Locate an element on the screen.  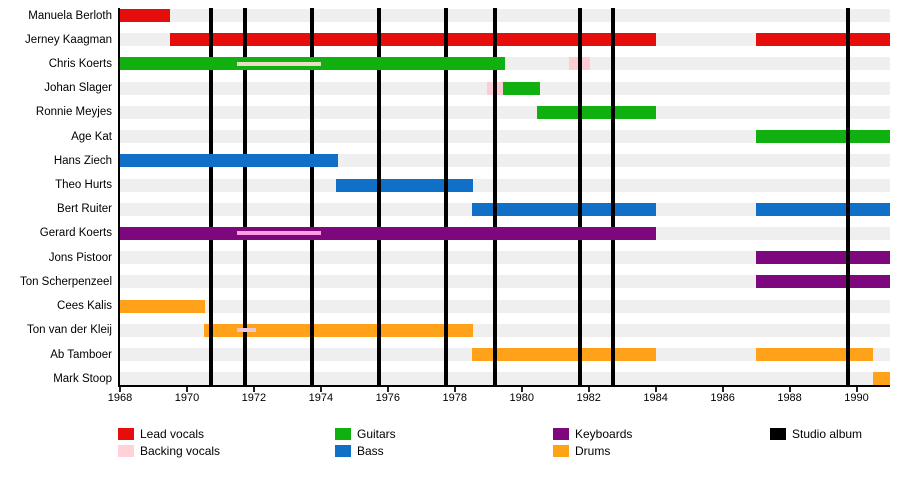
legend-swatch-bass is located at coordinates (343, 450).